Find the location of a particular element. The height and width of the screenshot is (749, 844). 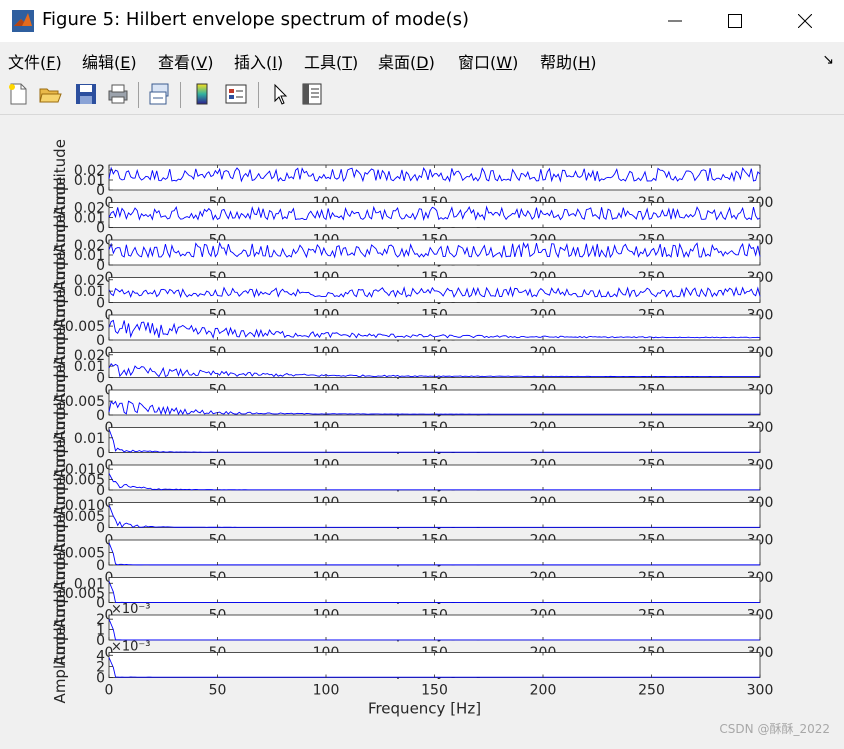

link-plot-button is located at coordinates (160, 94).